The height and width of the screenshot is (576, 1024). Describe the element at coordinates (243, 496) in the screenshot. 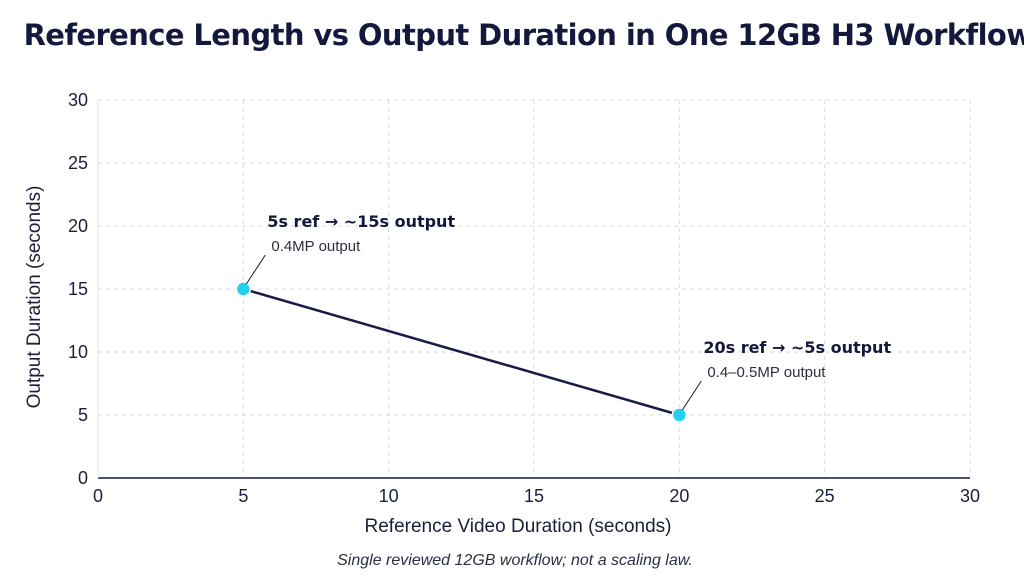

I see `x-tick-label: 5` at that location.